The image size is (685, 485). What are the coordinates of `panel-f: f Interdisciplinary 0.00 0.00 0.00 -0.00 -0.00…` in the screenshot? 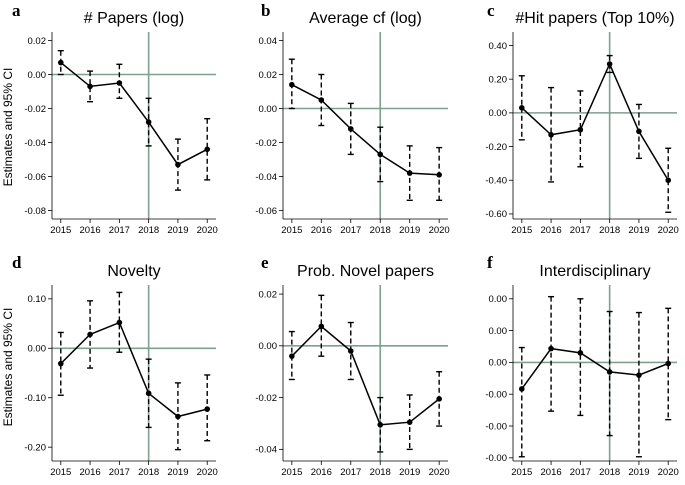 It's located at (581, 365).